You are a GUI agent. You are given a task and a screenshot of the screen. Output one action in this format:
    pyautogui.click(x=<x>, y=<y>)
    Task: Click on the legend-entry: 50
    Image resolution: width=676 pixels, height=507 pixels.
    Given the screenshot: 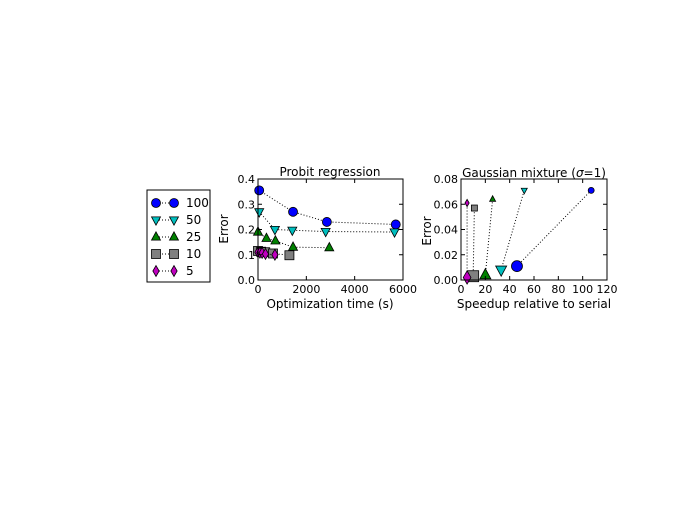 What is the action you would take?
    pyautogui.click(x=175, y=220)
    